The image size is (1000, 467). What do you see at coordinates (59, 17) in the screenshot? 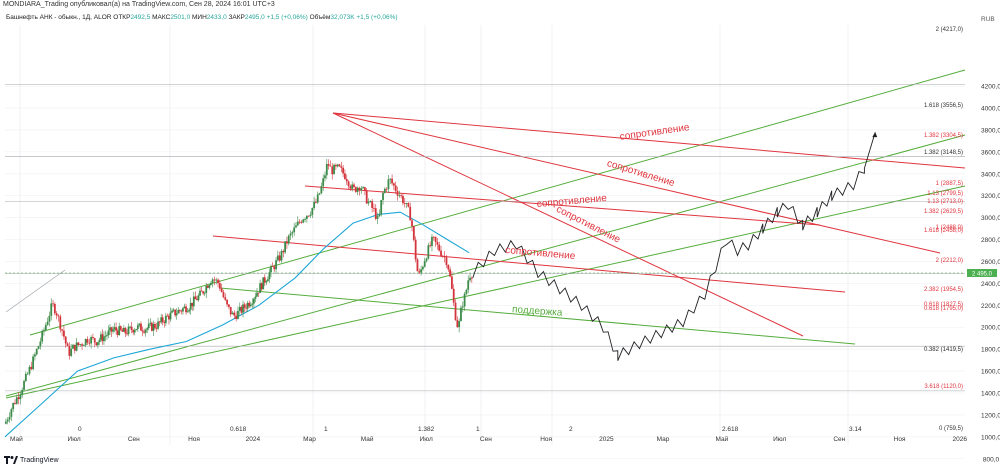
I see `symbol-name: Башнефть АНК - обыкн., 1Д, ALOR` at bounding box center [59, 17].